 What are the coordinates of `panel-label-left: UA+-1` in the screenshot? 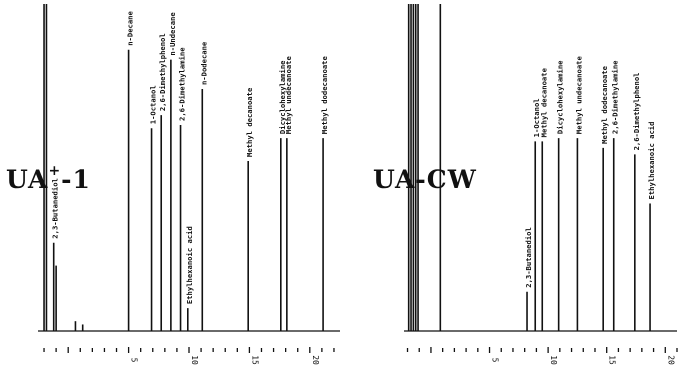 It's located at (48, 178).